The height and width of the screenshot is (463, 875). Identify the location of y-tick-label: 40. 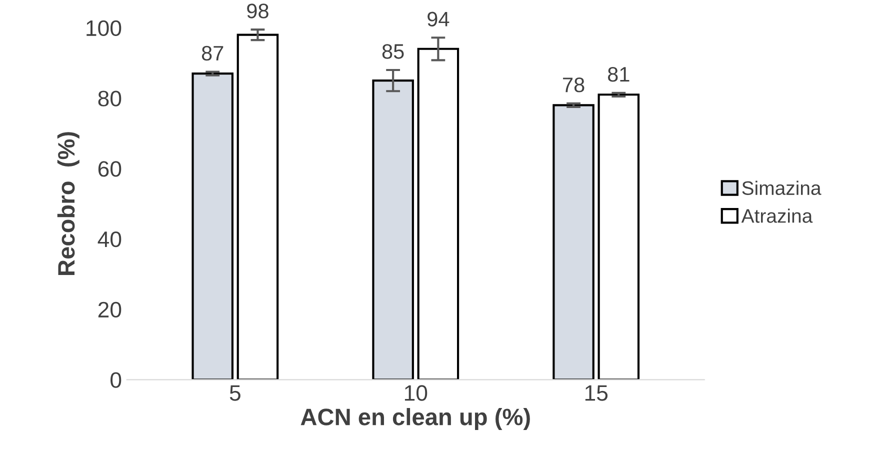
(110, 239).